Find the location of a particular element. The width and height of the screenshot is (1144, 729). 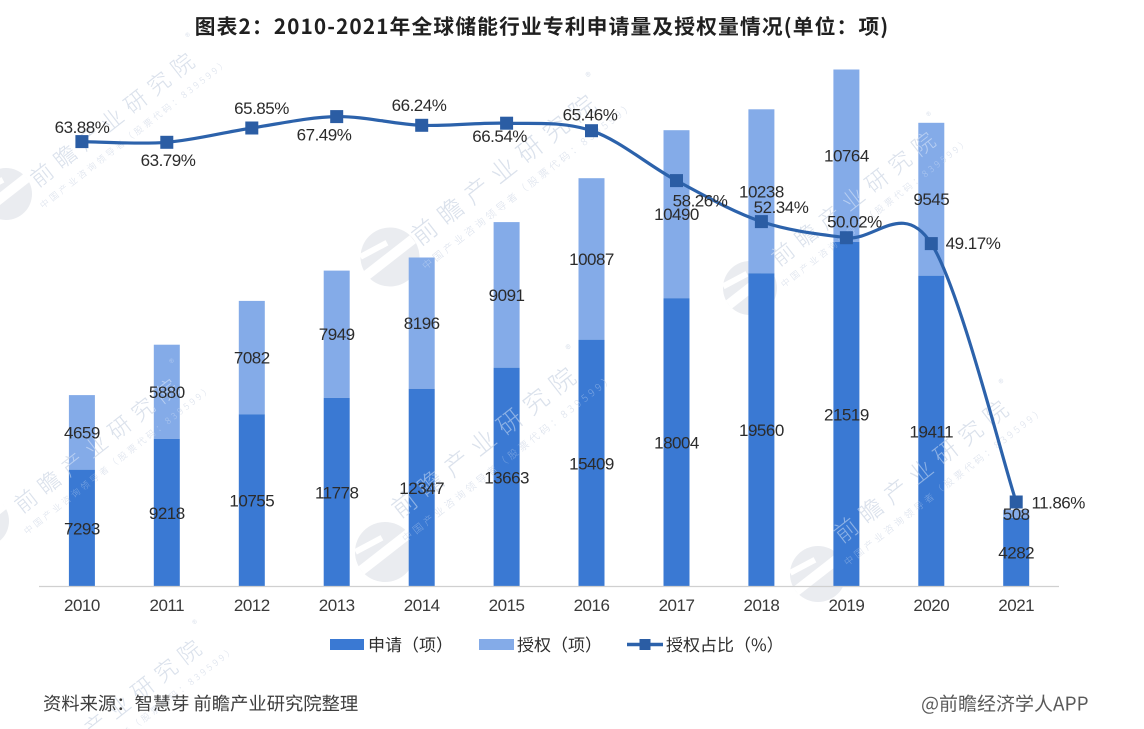

svg-text: 11.86% is located at coordinates (1058, 503).